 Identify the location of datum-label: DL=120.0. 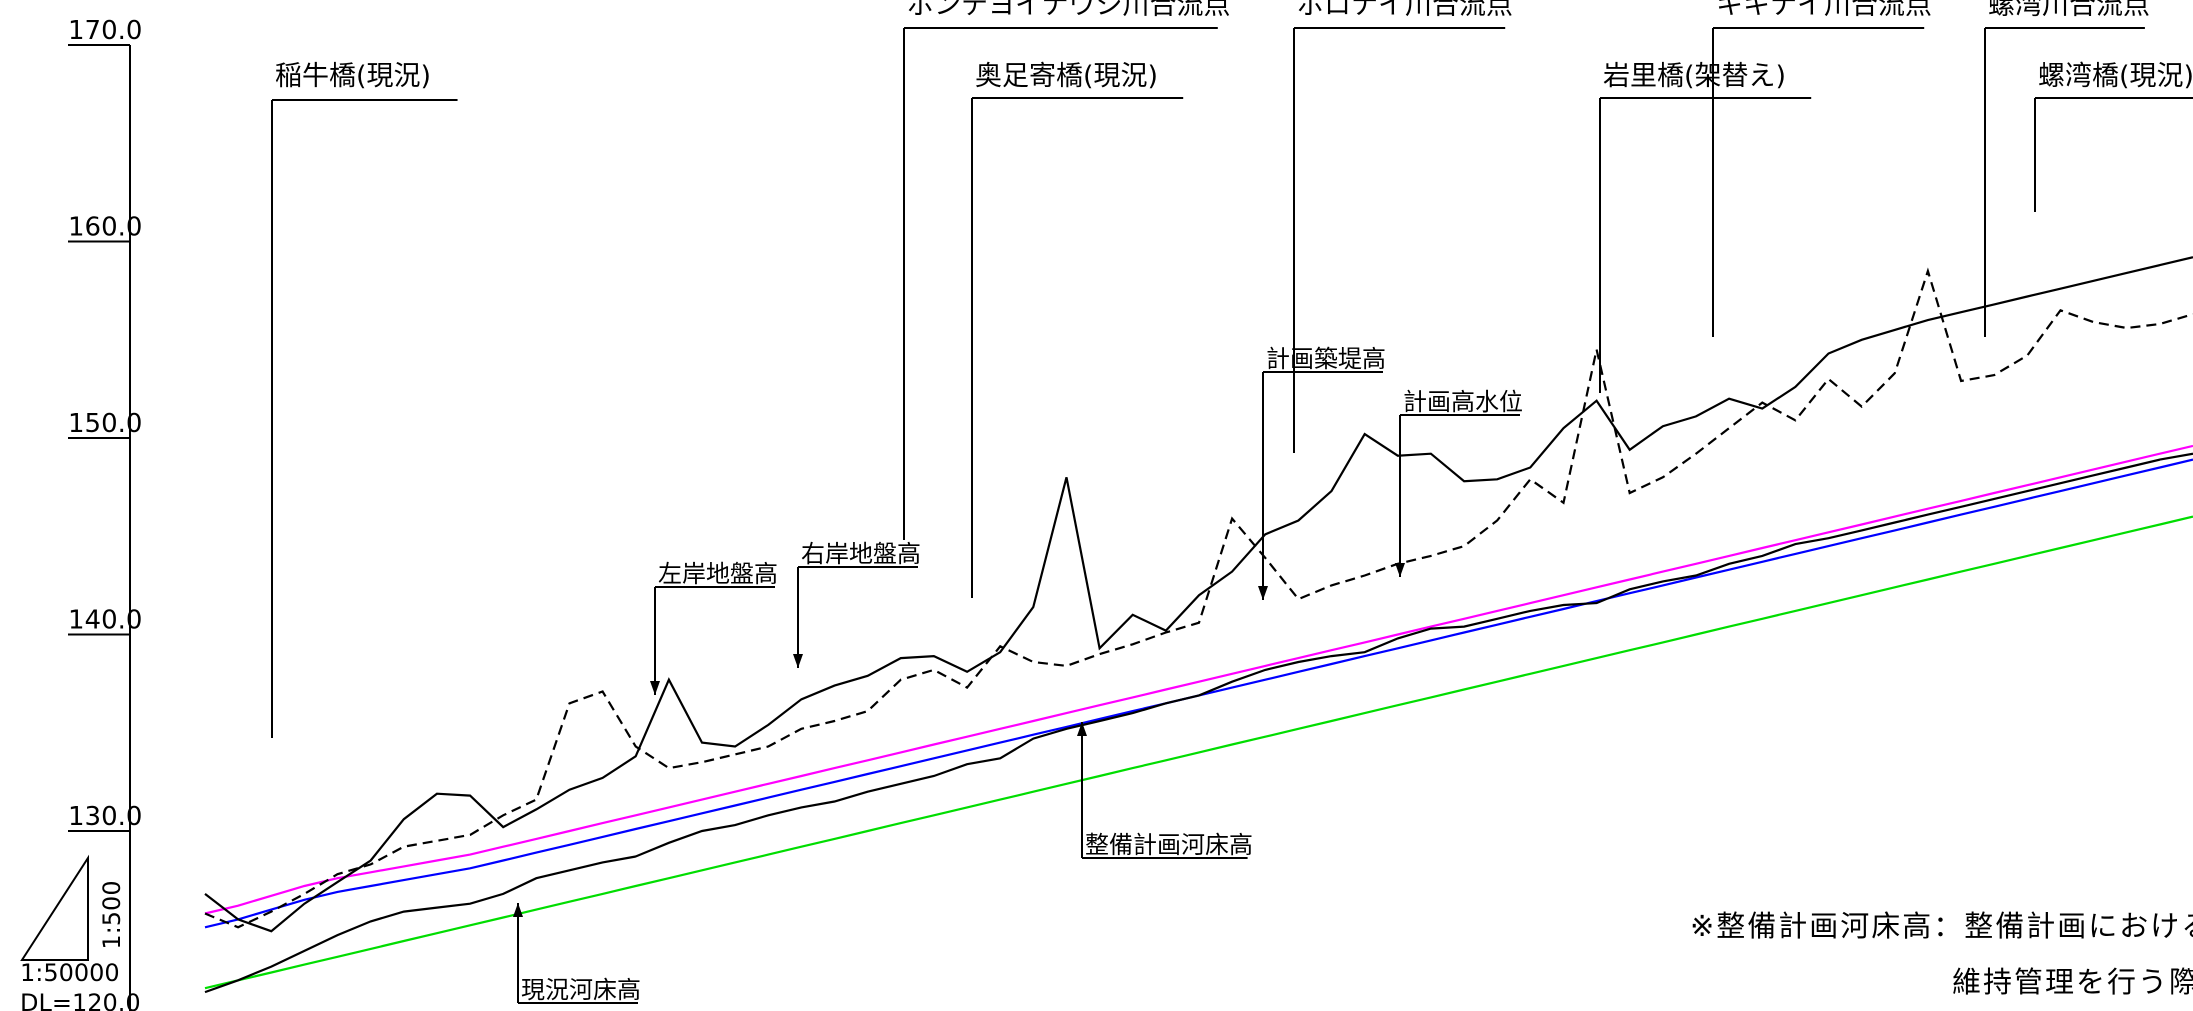
(80, 1000).